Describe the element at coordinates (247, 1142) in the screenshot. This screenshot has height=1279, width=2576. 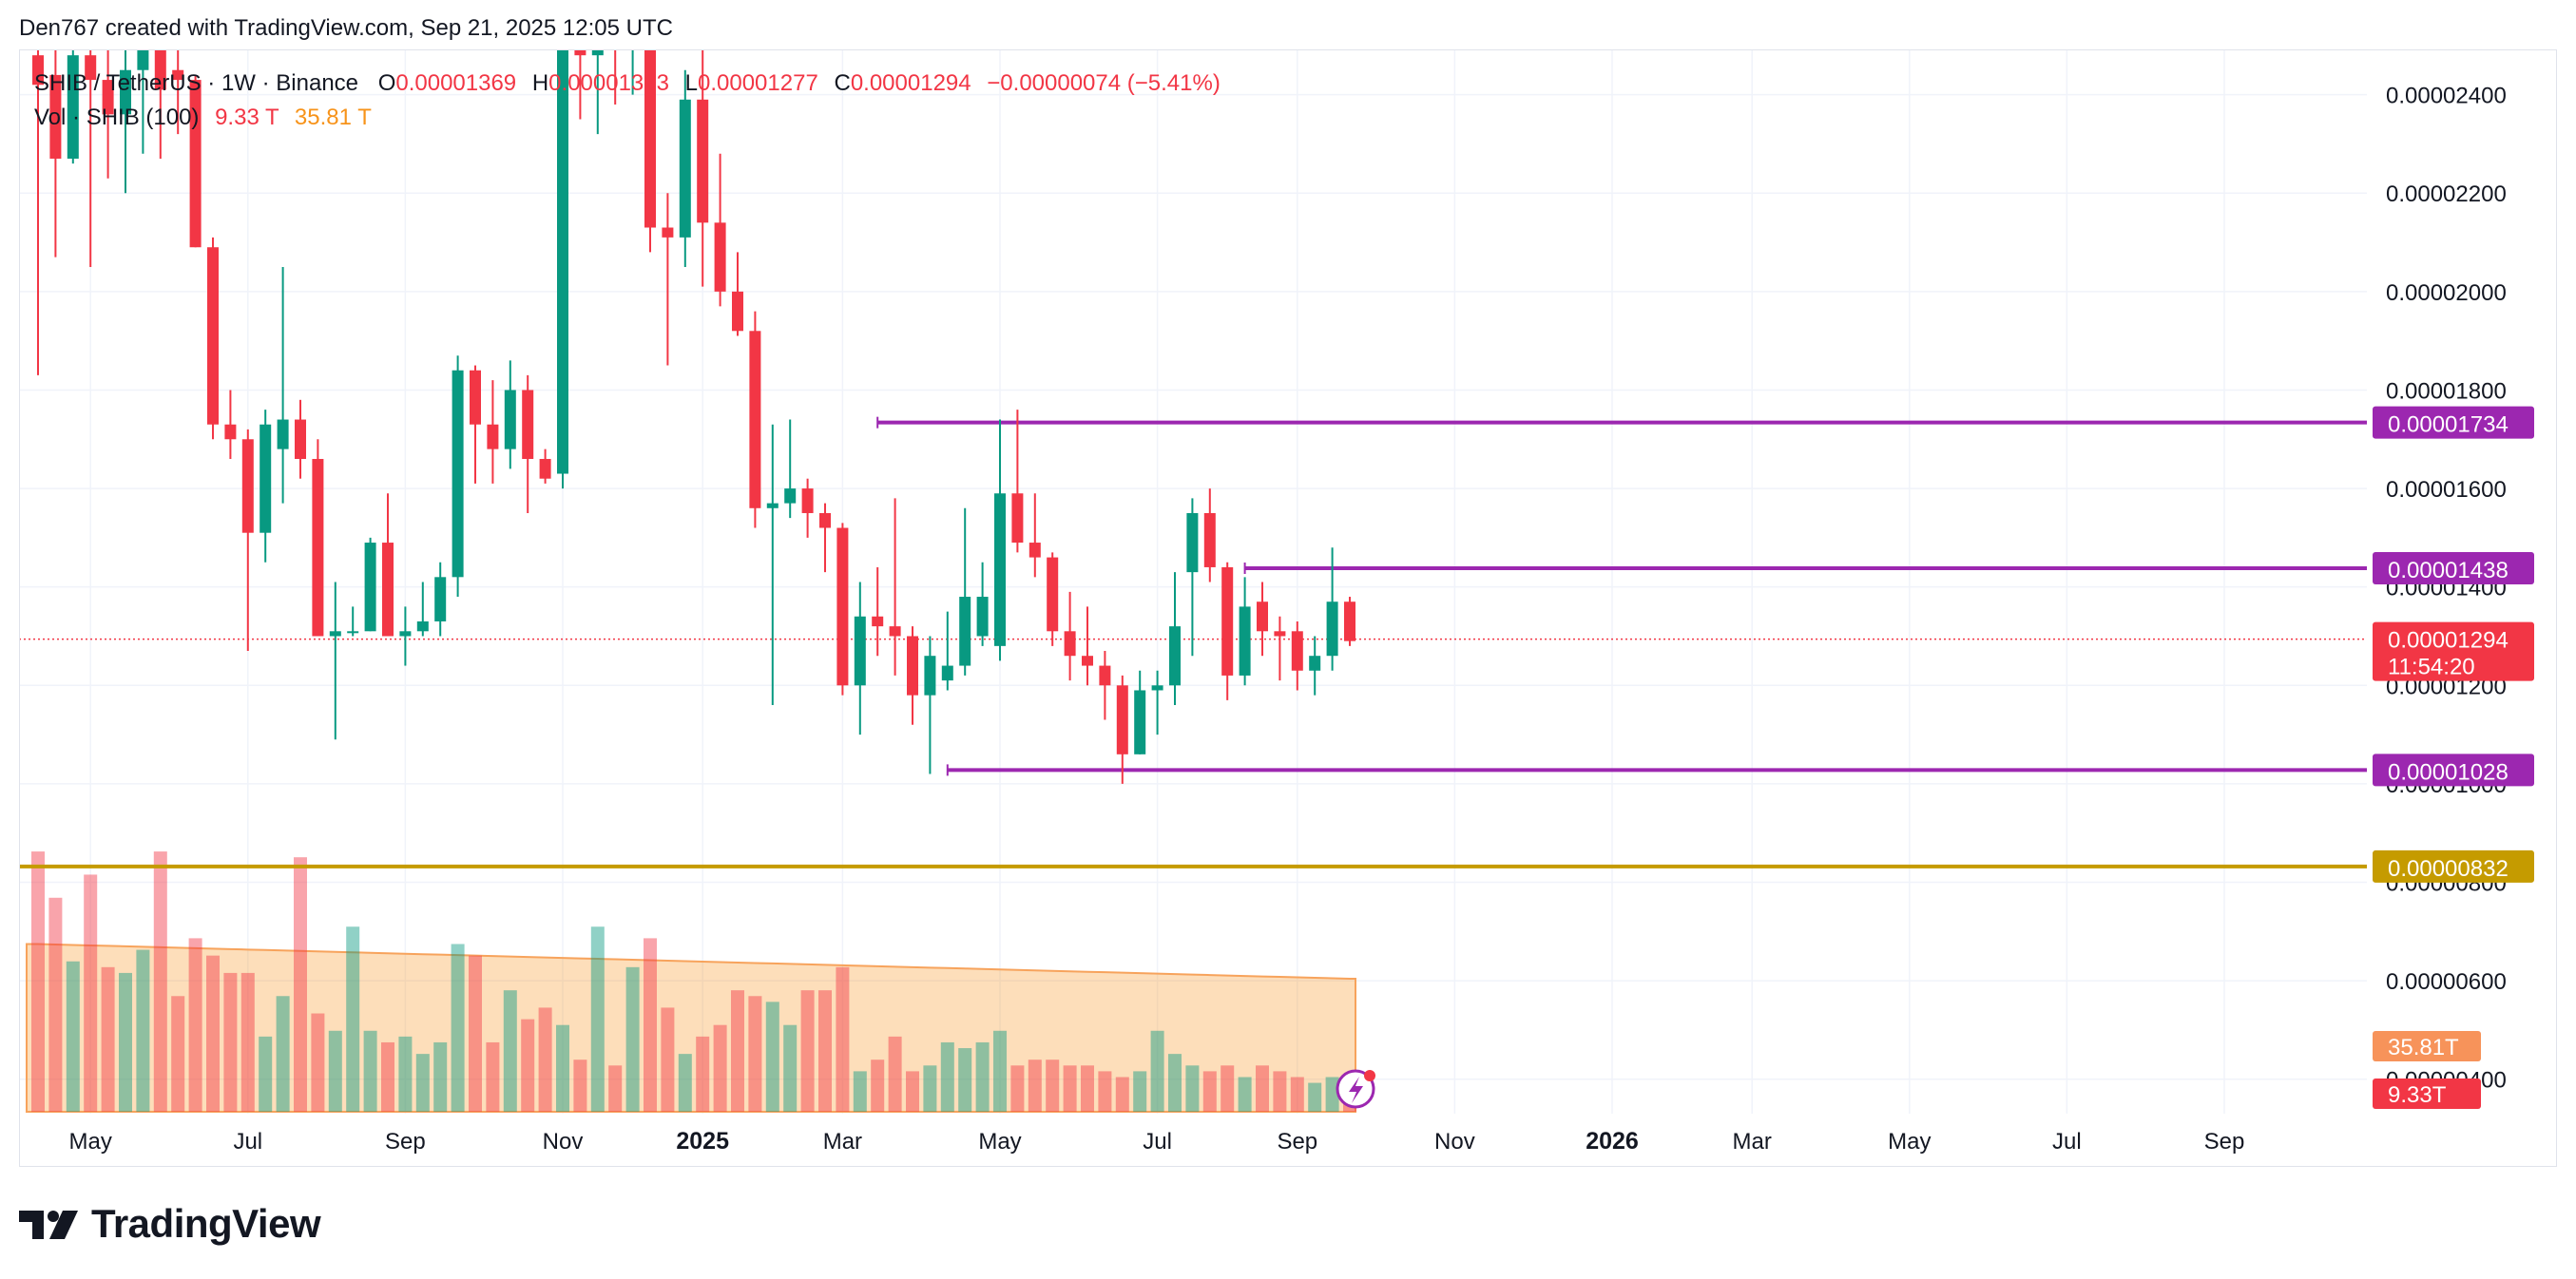
I see `x-tick-label: Jul` at that location.